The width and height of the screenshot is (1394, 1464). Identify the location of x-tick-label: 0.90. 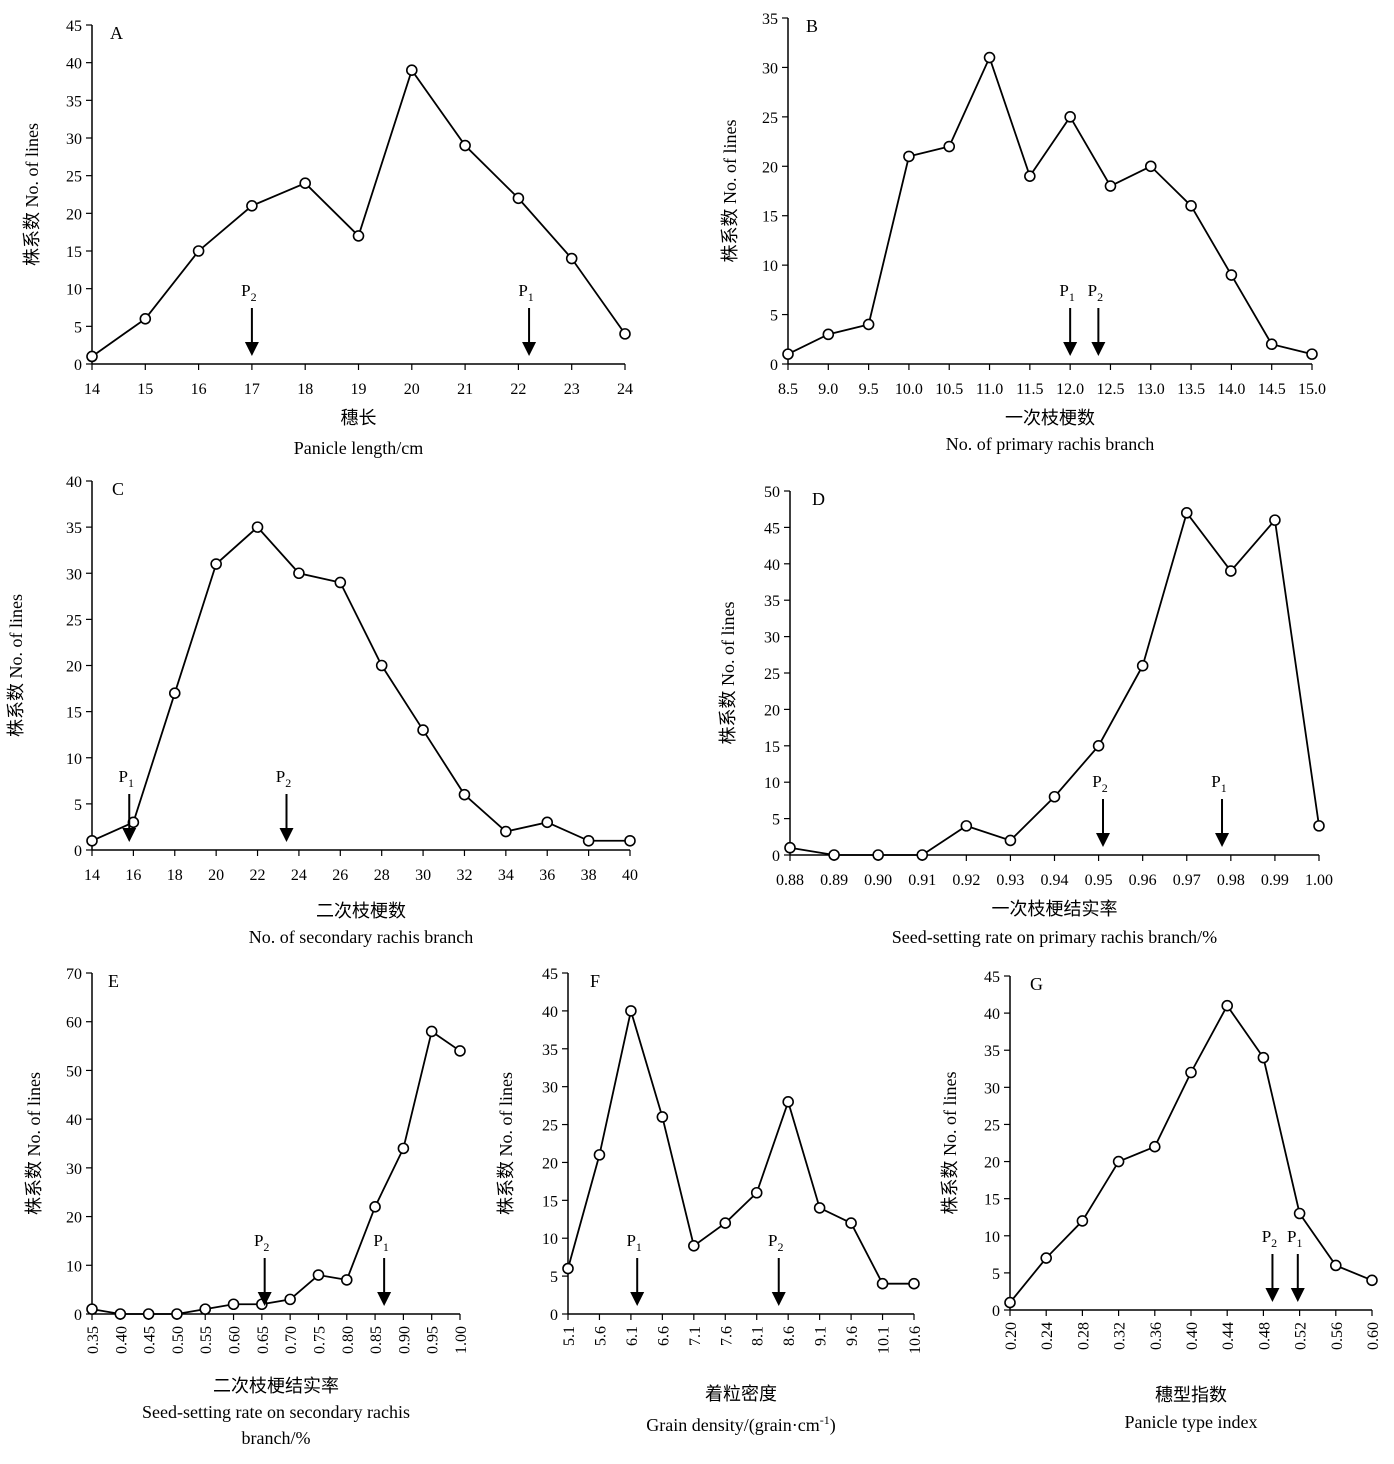
(404, 1340).